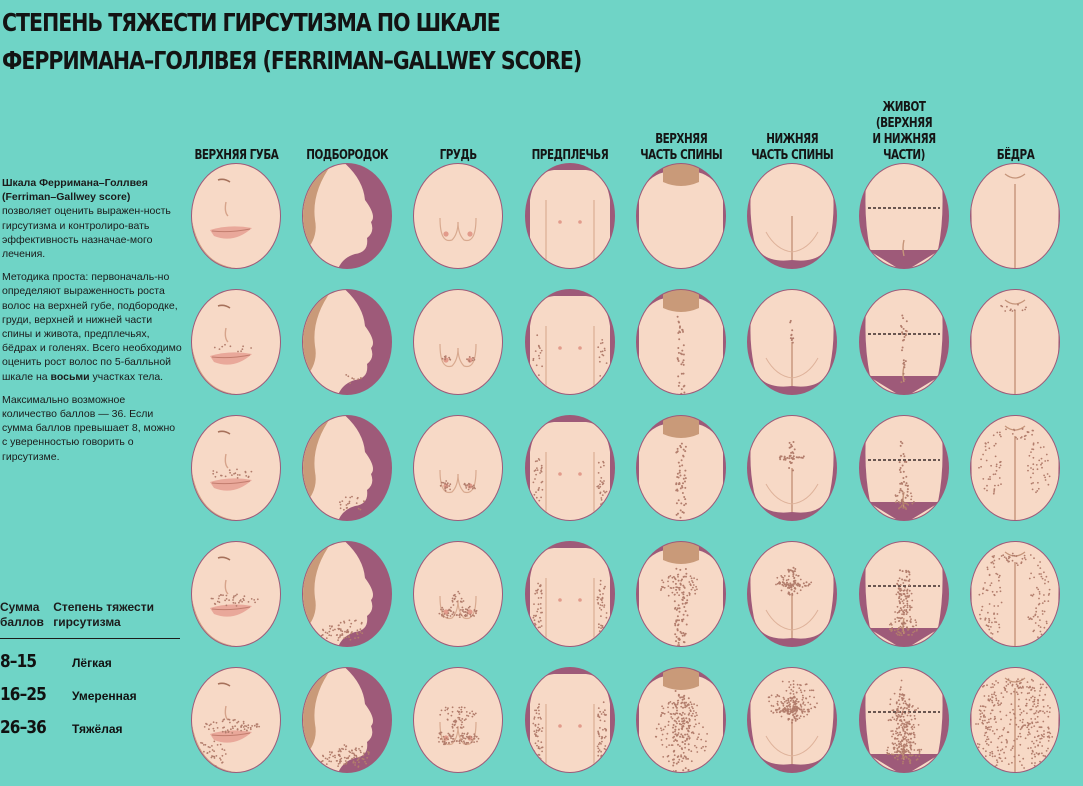 The image size is (1083, 786). What do you see at coordinates (236, 342) in the screenshot?
I see `upper-lip-grade-1-illustration` at bounding box center [236, 342].